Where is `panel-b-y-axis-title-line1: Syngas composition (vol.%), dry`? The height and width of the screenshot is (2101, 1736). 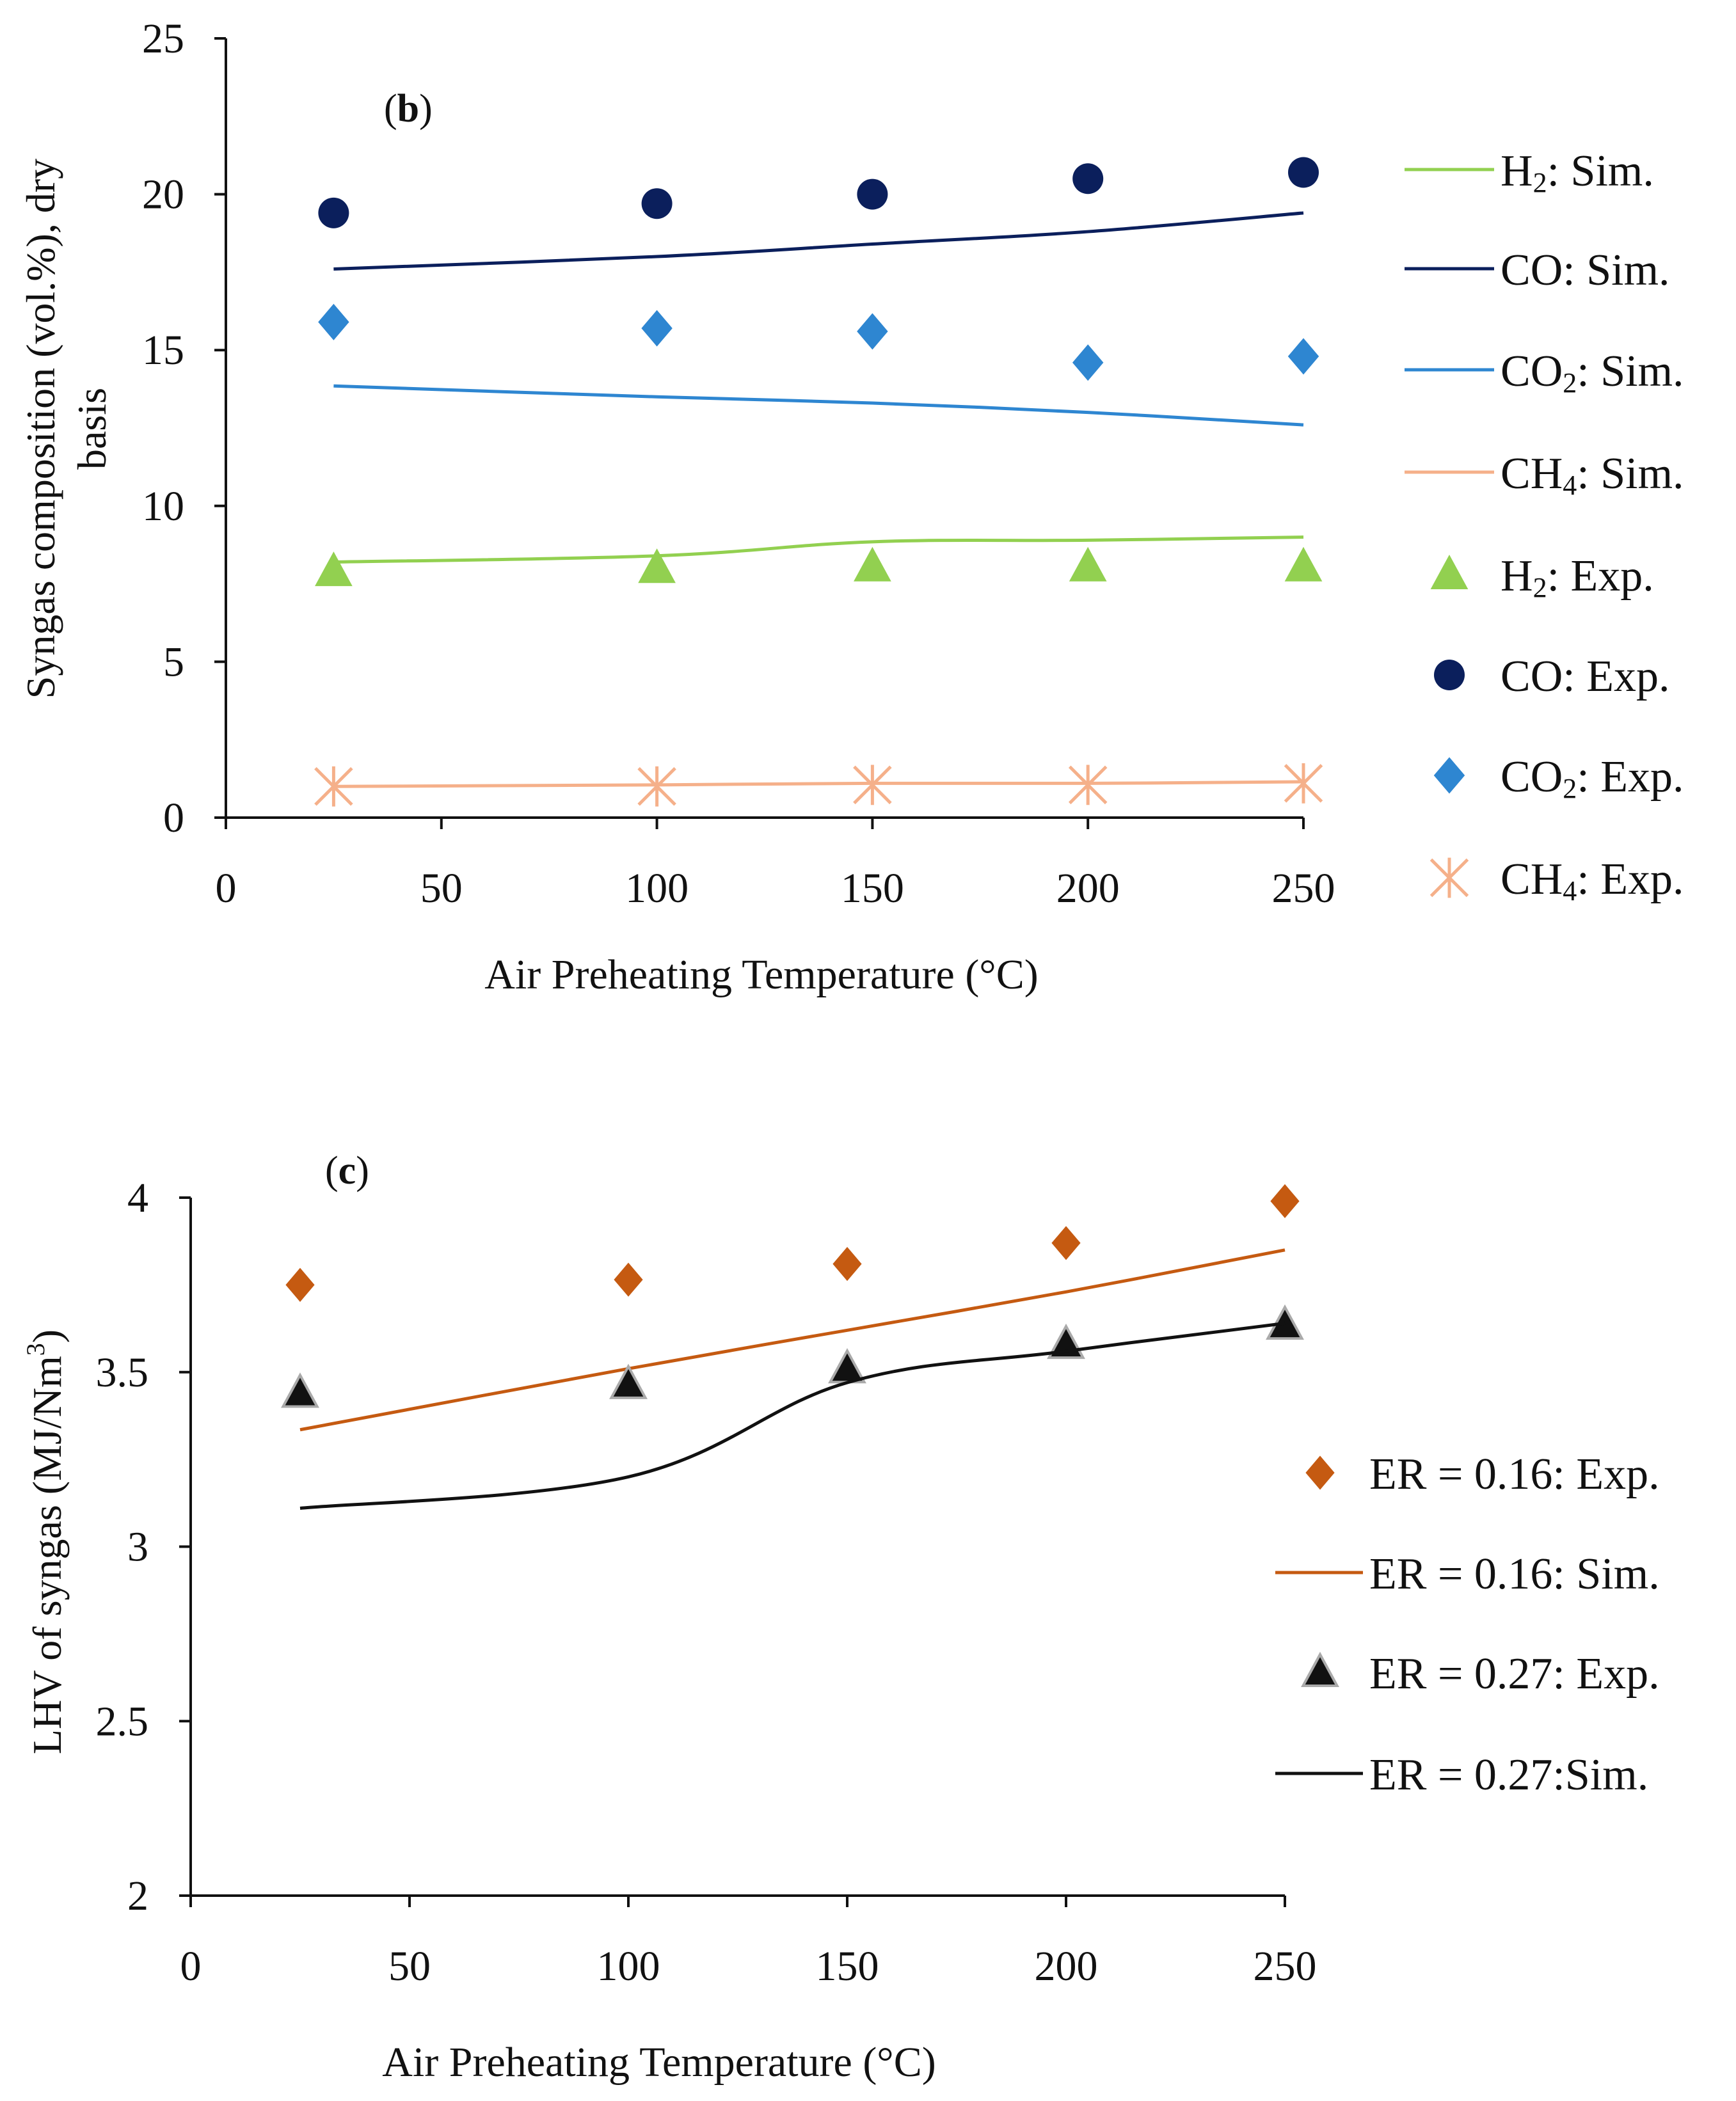 panel-b-y-axis-title-line1: Syngas composition (vol.%), dry is located at coordinates (40, 429).